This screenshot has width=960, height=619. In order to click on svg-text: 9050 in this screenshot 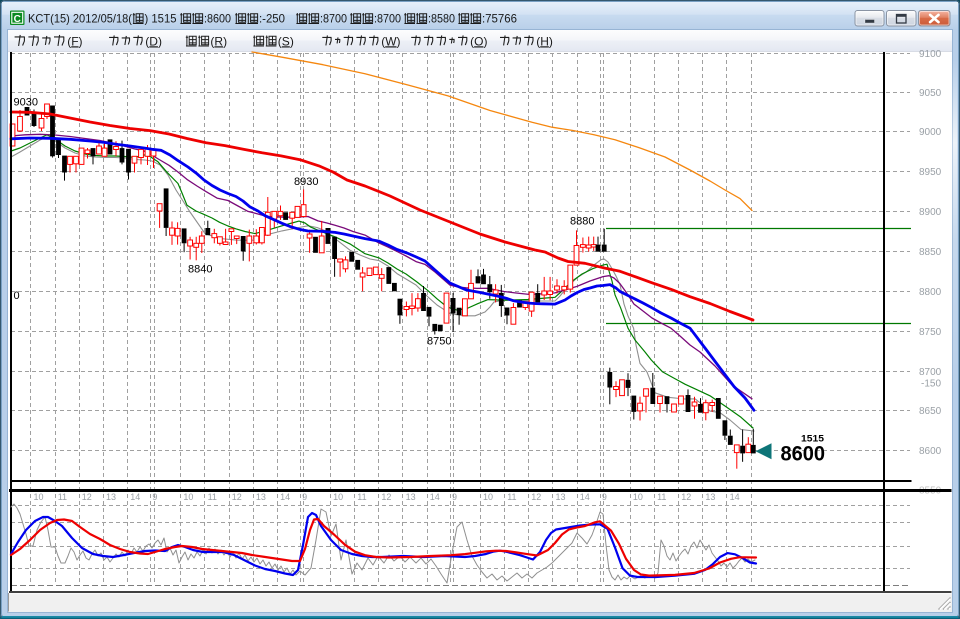, I will do `click(930, 93)`.